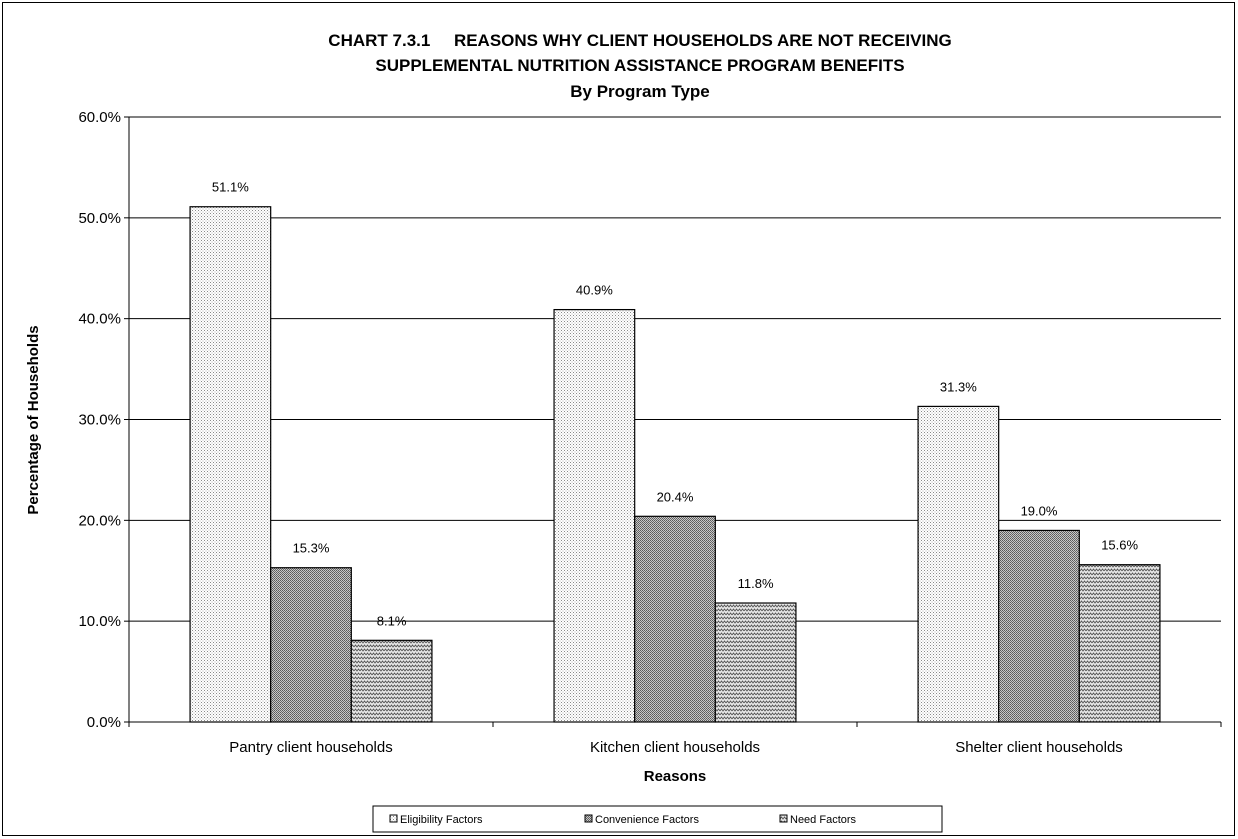 This screenshot has width=1238, height=839. What do you see at coordinates (675, 496) in the screenshot?
I see `data-label: 20.4%` at bounding box center [675, 496].